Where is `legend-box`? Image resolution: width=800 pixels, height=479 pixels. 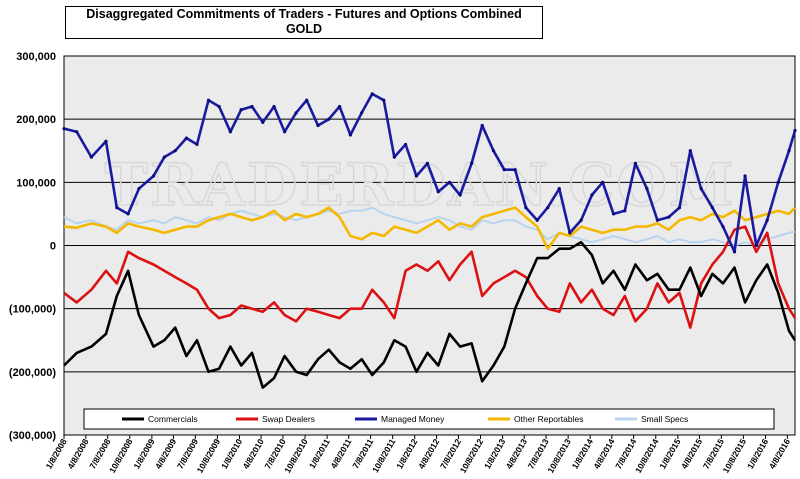
legend-box is located at coordinates (429, 419).